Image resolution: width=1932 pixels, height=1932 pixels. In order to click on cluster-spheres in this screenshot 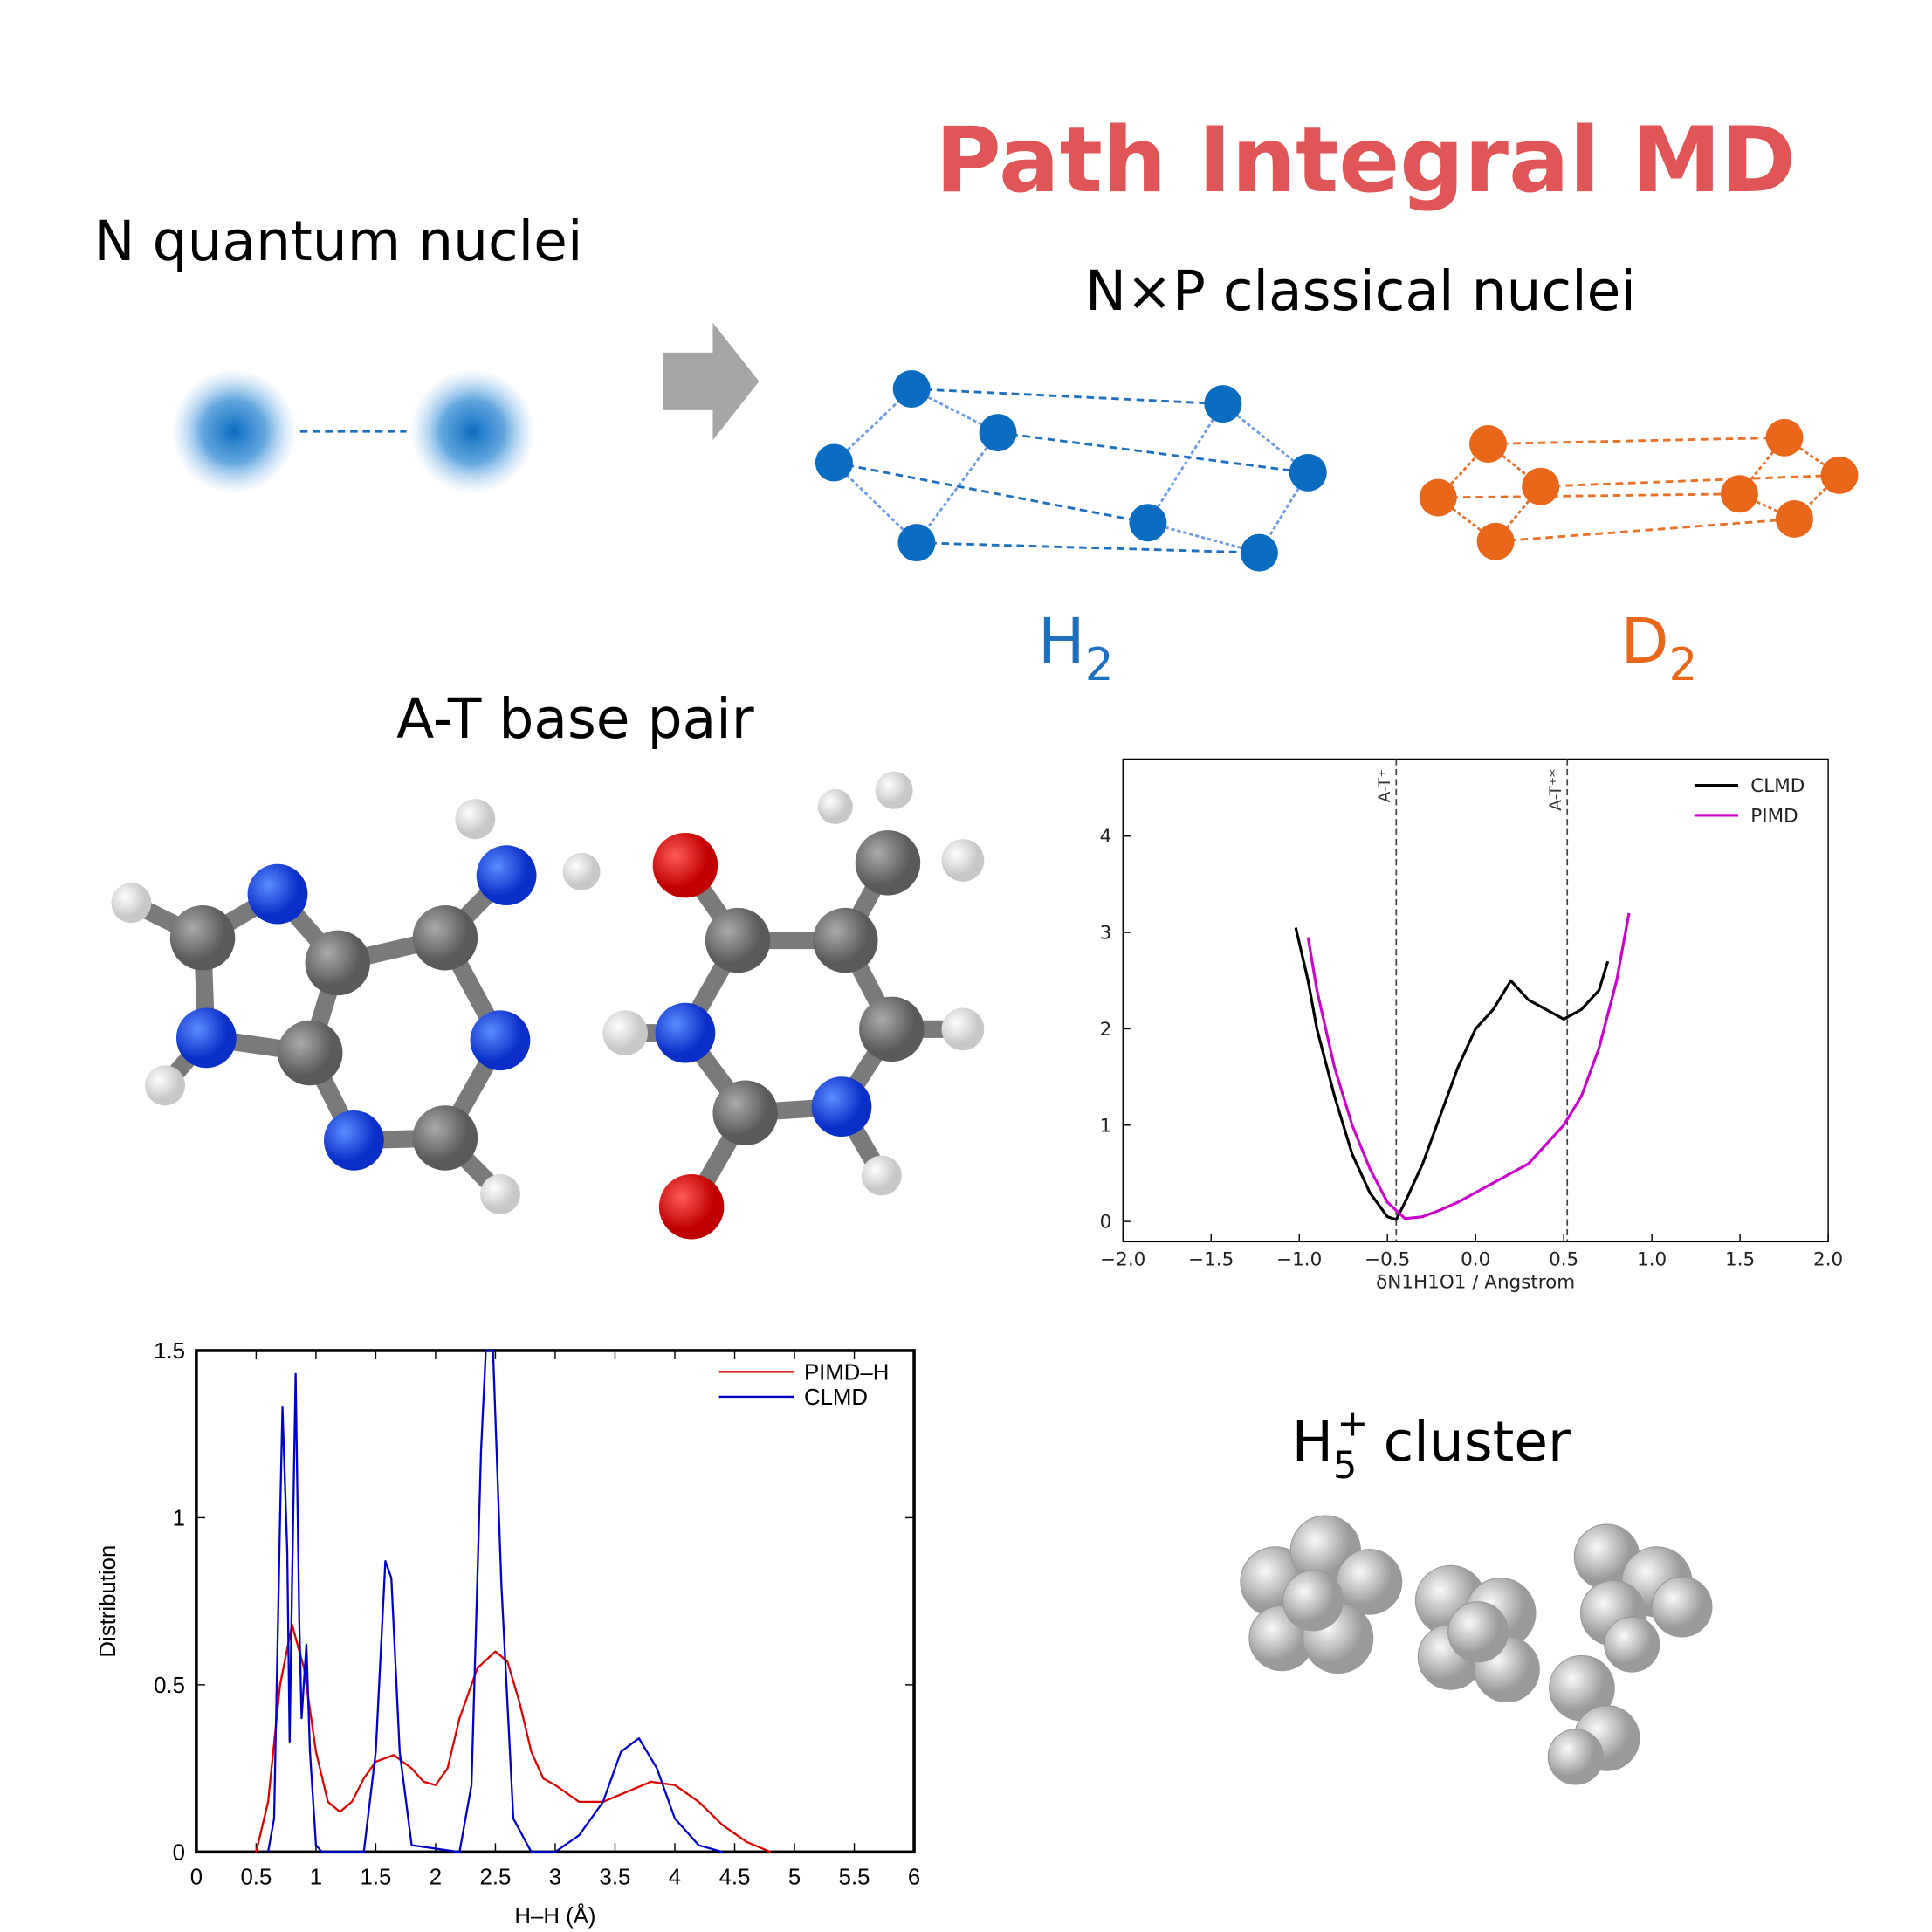, I will do `click(1476, 1650)`.